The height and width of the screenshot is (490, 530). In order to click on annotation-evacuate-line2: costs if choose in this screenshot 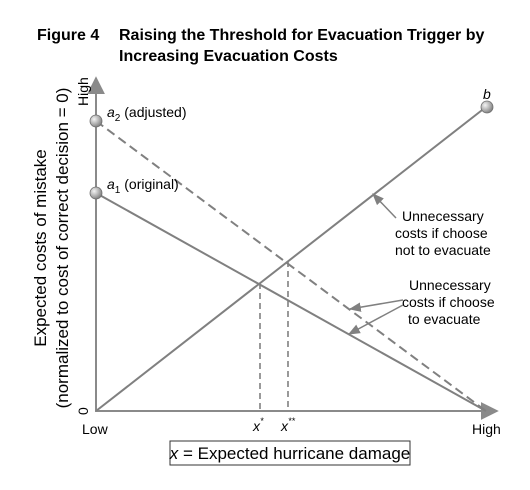, I will do `click(448, 302)`.